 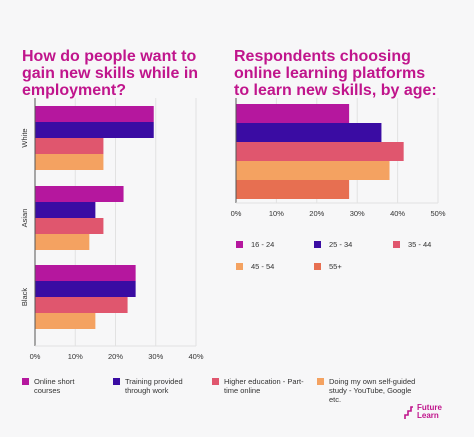 What do you see at coordinates (428, 415) in the screenshot?
I see `logo-line-2: Learn` at bounding box center [428, 415].